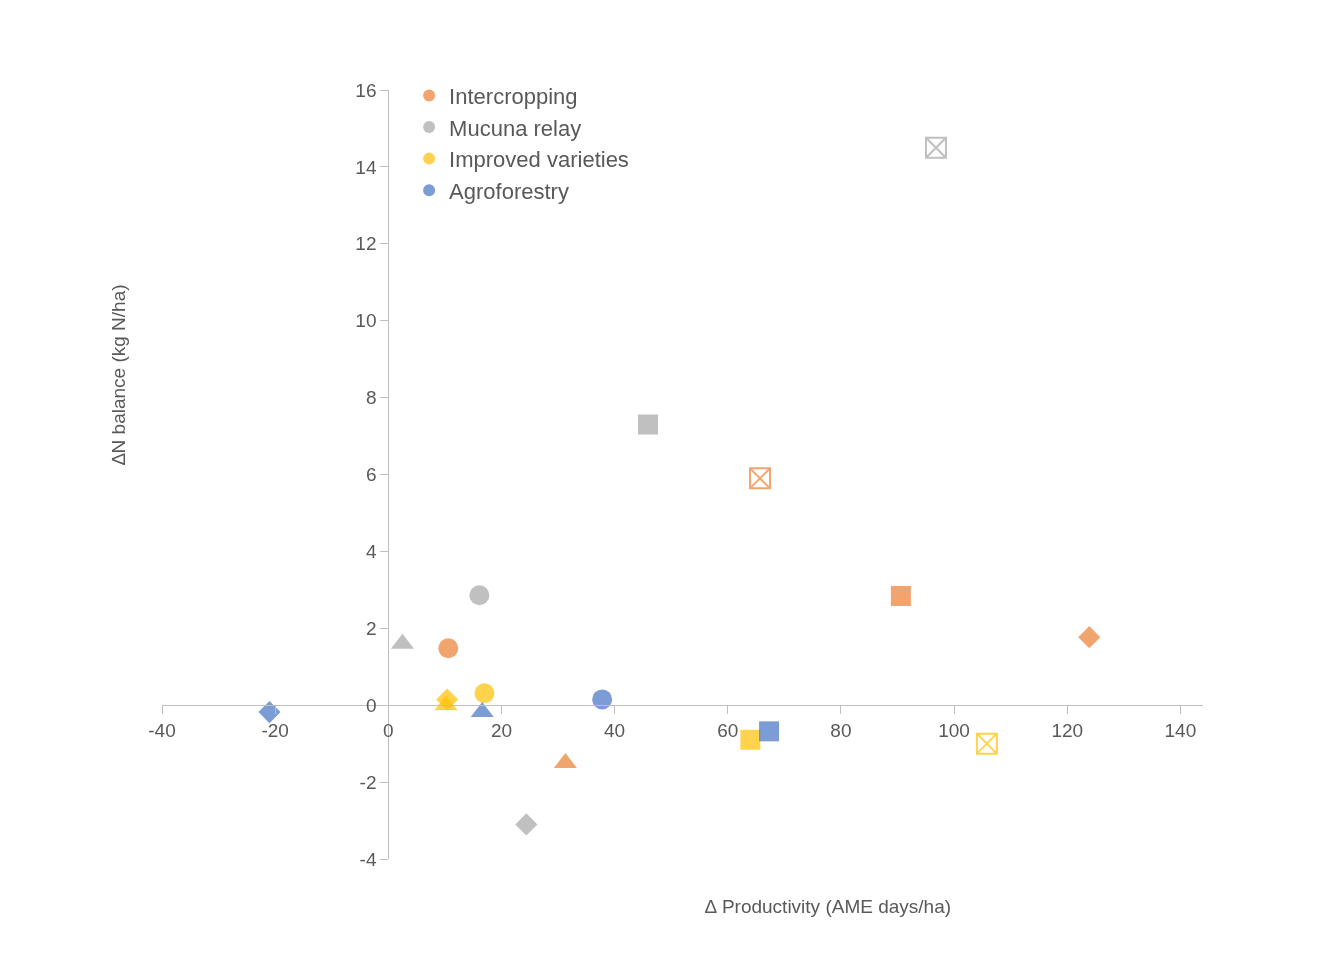 The width and height of the screenshot is (1329, 962). Describe the element at coordinates (368, 782) in the screenshot. I see `y-tick-label: -2` at that location.